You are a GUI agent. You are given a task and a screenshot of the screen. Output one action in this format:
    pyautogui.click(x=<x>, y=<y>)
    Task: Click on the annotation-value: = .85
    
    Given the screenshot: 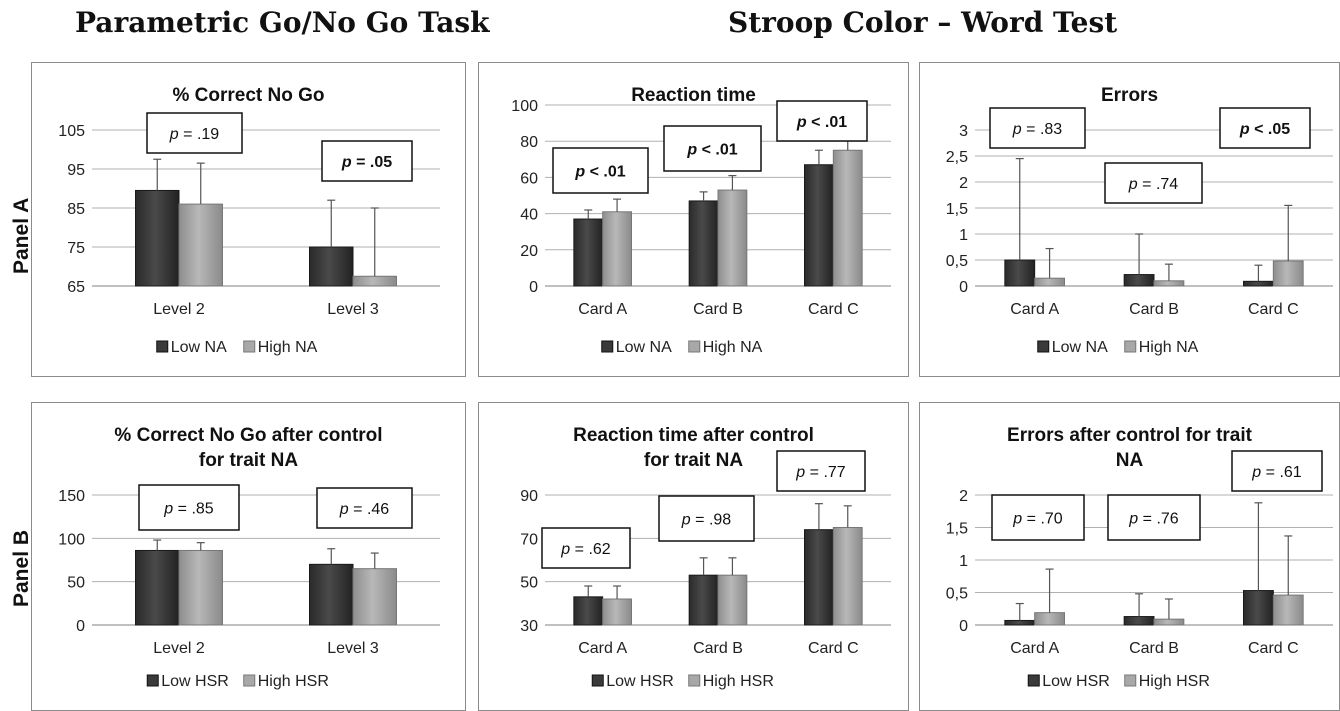 What is the action you would take?
    pyautogui.click(x=193, y=509)
    